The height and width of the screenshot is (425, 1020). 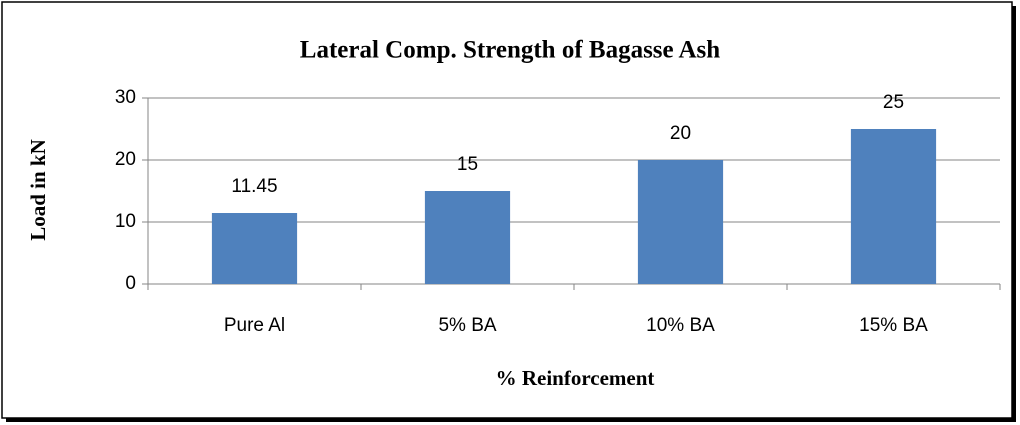 I want to click on data-label: 25, so click(x=893, y=102).